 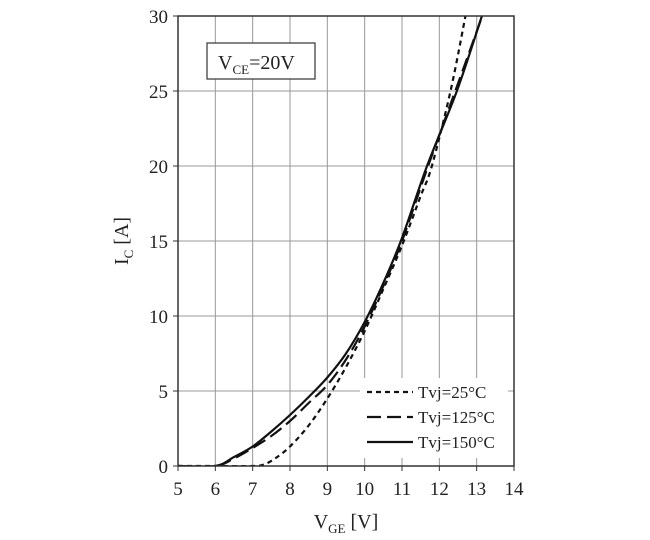 I want to click on x-tick-label: 7, so click(x=253, y=489).